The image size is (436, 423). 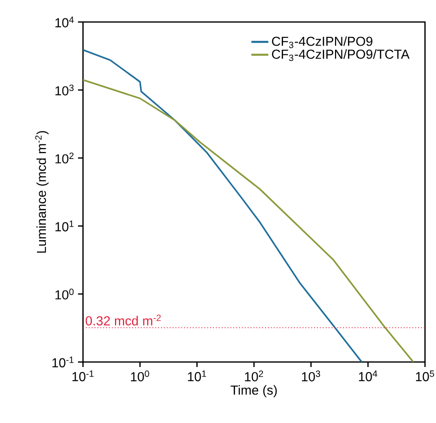 What do you see at coordinates (83, 376) in the screenshot?
I see `x-tick-label: 10$^{-1}$` at bounding box center [83, 376].